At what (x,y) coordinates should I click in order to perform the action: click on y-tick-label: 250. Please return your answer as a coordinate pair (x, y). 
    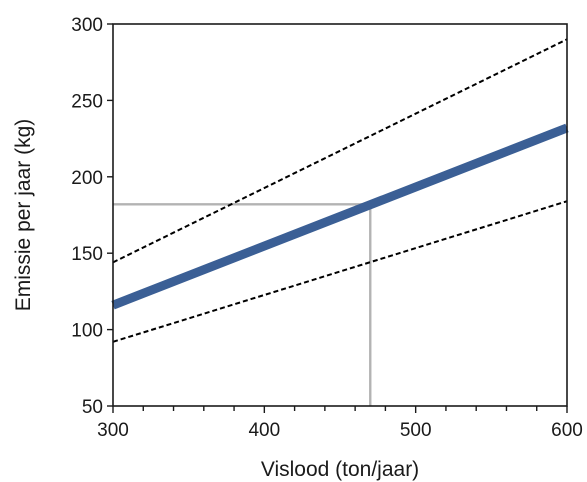
    Looking at the image, I should click on (87, 101).